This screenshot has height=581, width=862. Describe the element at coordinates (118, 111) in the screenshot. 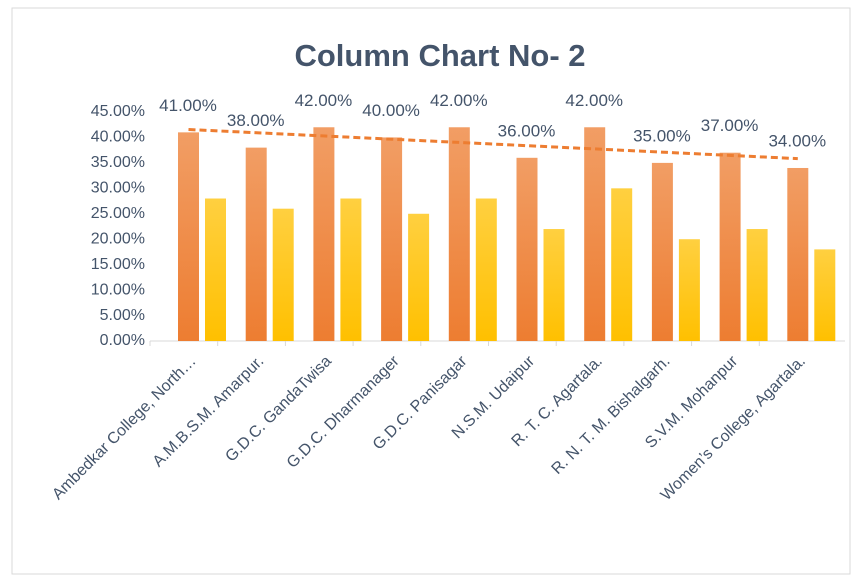

I see `y-tick-label: 45.00%` at that location.